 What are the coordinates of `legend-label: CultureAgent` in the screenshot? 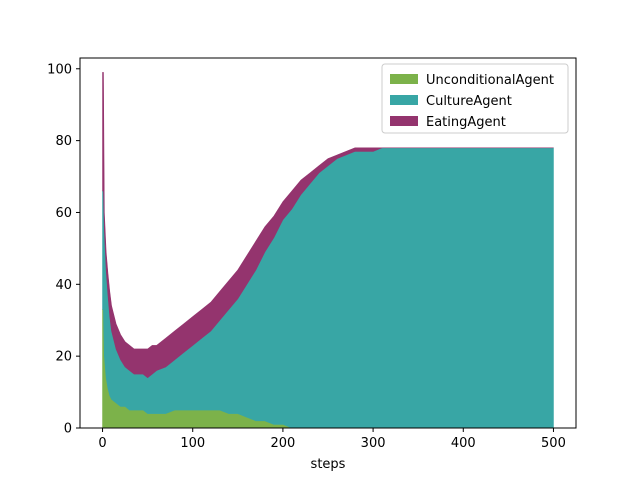 It's located at (469, 101).